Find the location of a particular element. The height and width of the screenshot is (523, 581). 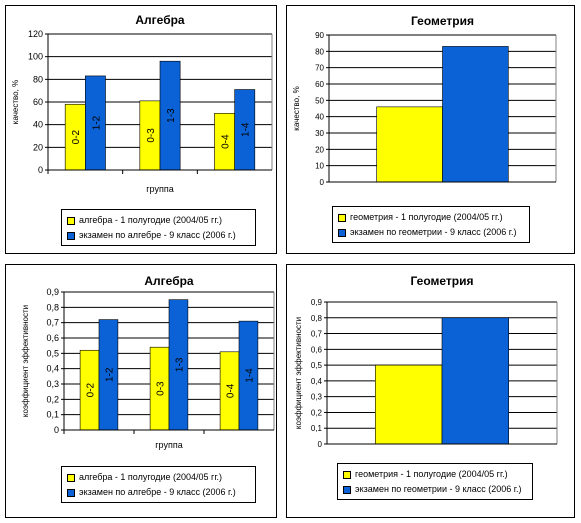

y-tick-label: 70 is located at coordinates (319, 68).